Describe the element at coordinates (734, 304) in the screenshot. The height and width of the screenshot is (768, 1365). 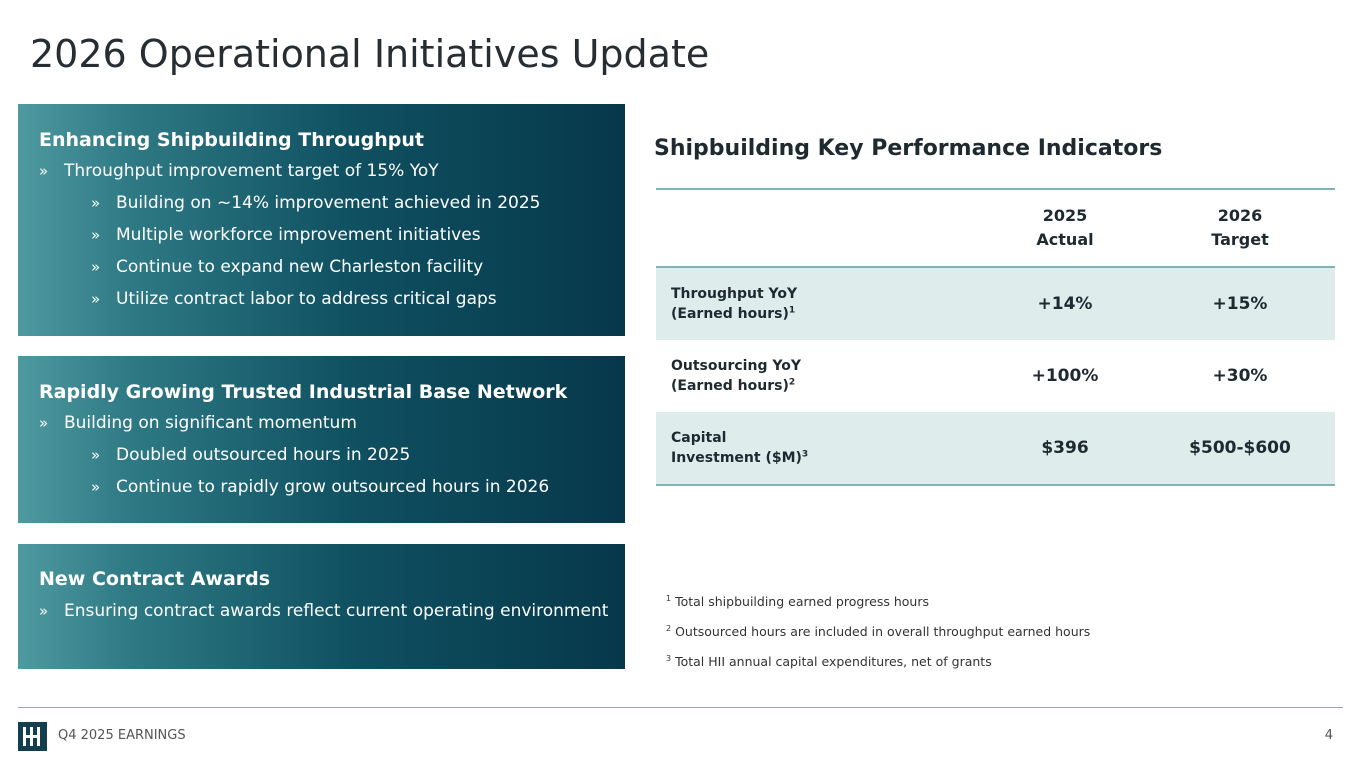
I see `row-label: Throughput YoY (Earned hours)1` at that location.